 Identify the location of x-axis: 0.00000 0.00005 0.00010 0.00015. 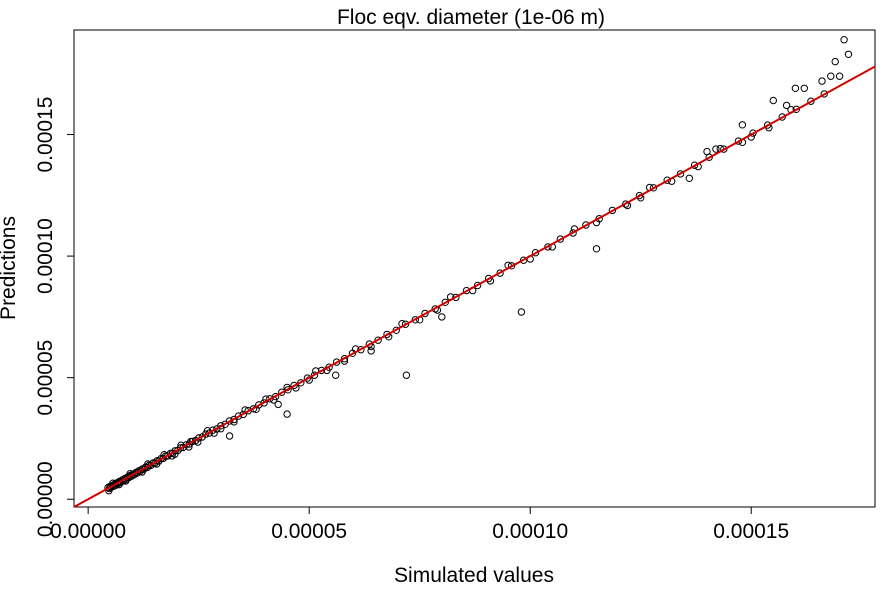
(419, 524).